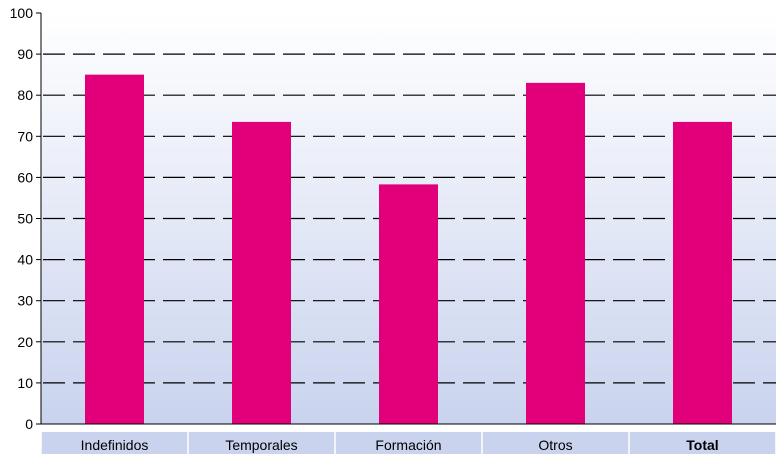  I want to click on x-category-label: Formación, so click(408, 445).